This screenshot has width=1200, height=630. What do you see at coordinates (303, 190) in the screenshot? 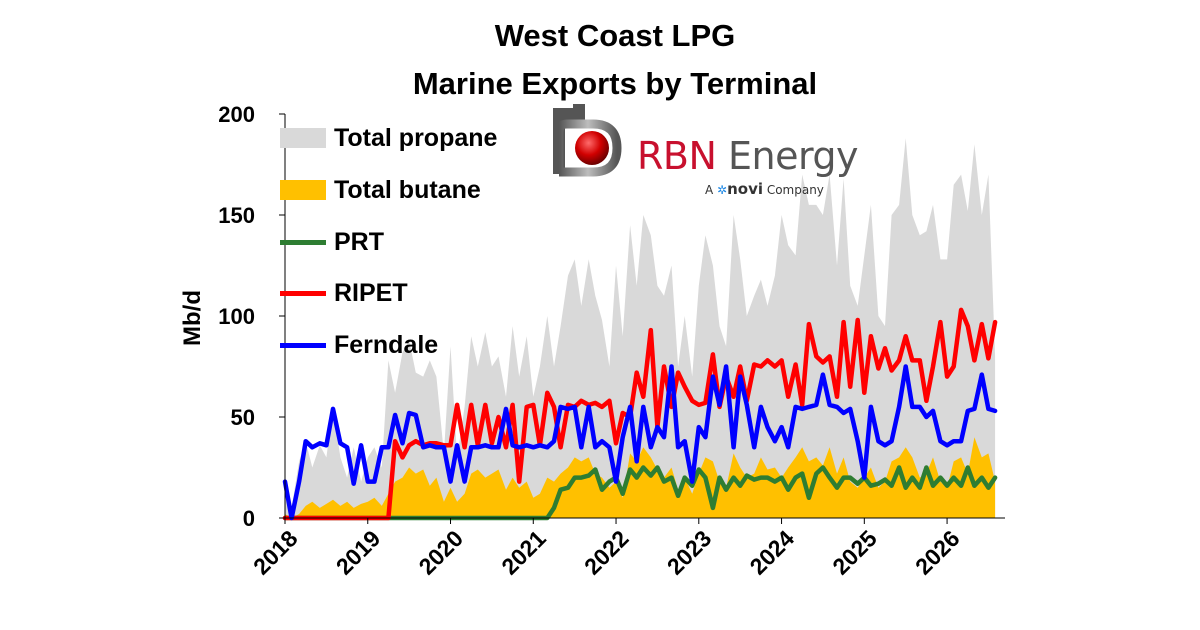
I see `legend-swatch-total-butane` at bounding box center [303, 190].